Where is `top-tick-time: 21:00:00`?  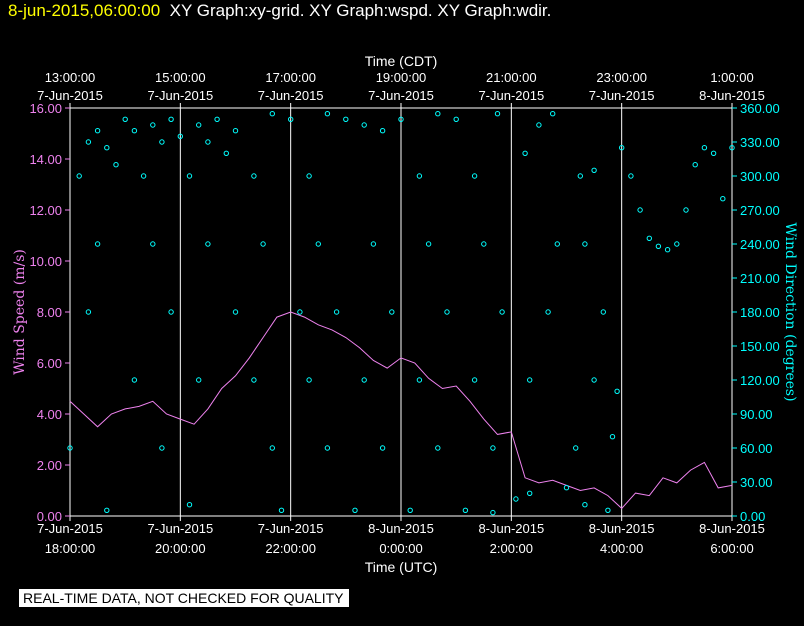
top-tick-time: 21:00:00 is located at coordinates (511, 77).